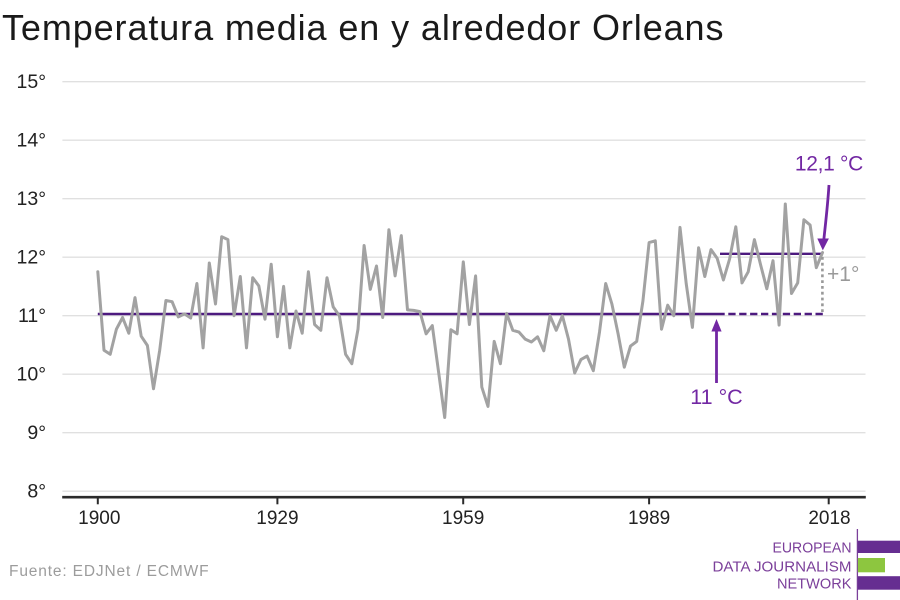 The image size is (900, 600). I want to click on svg-text: 11°, so click(32, 316).